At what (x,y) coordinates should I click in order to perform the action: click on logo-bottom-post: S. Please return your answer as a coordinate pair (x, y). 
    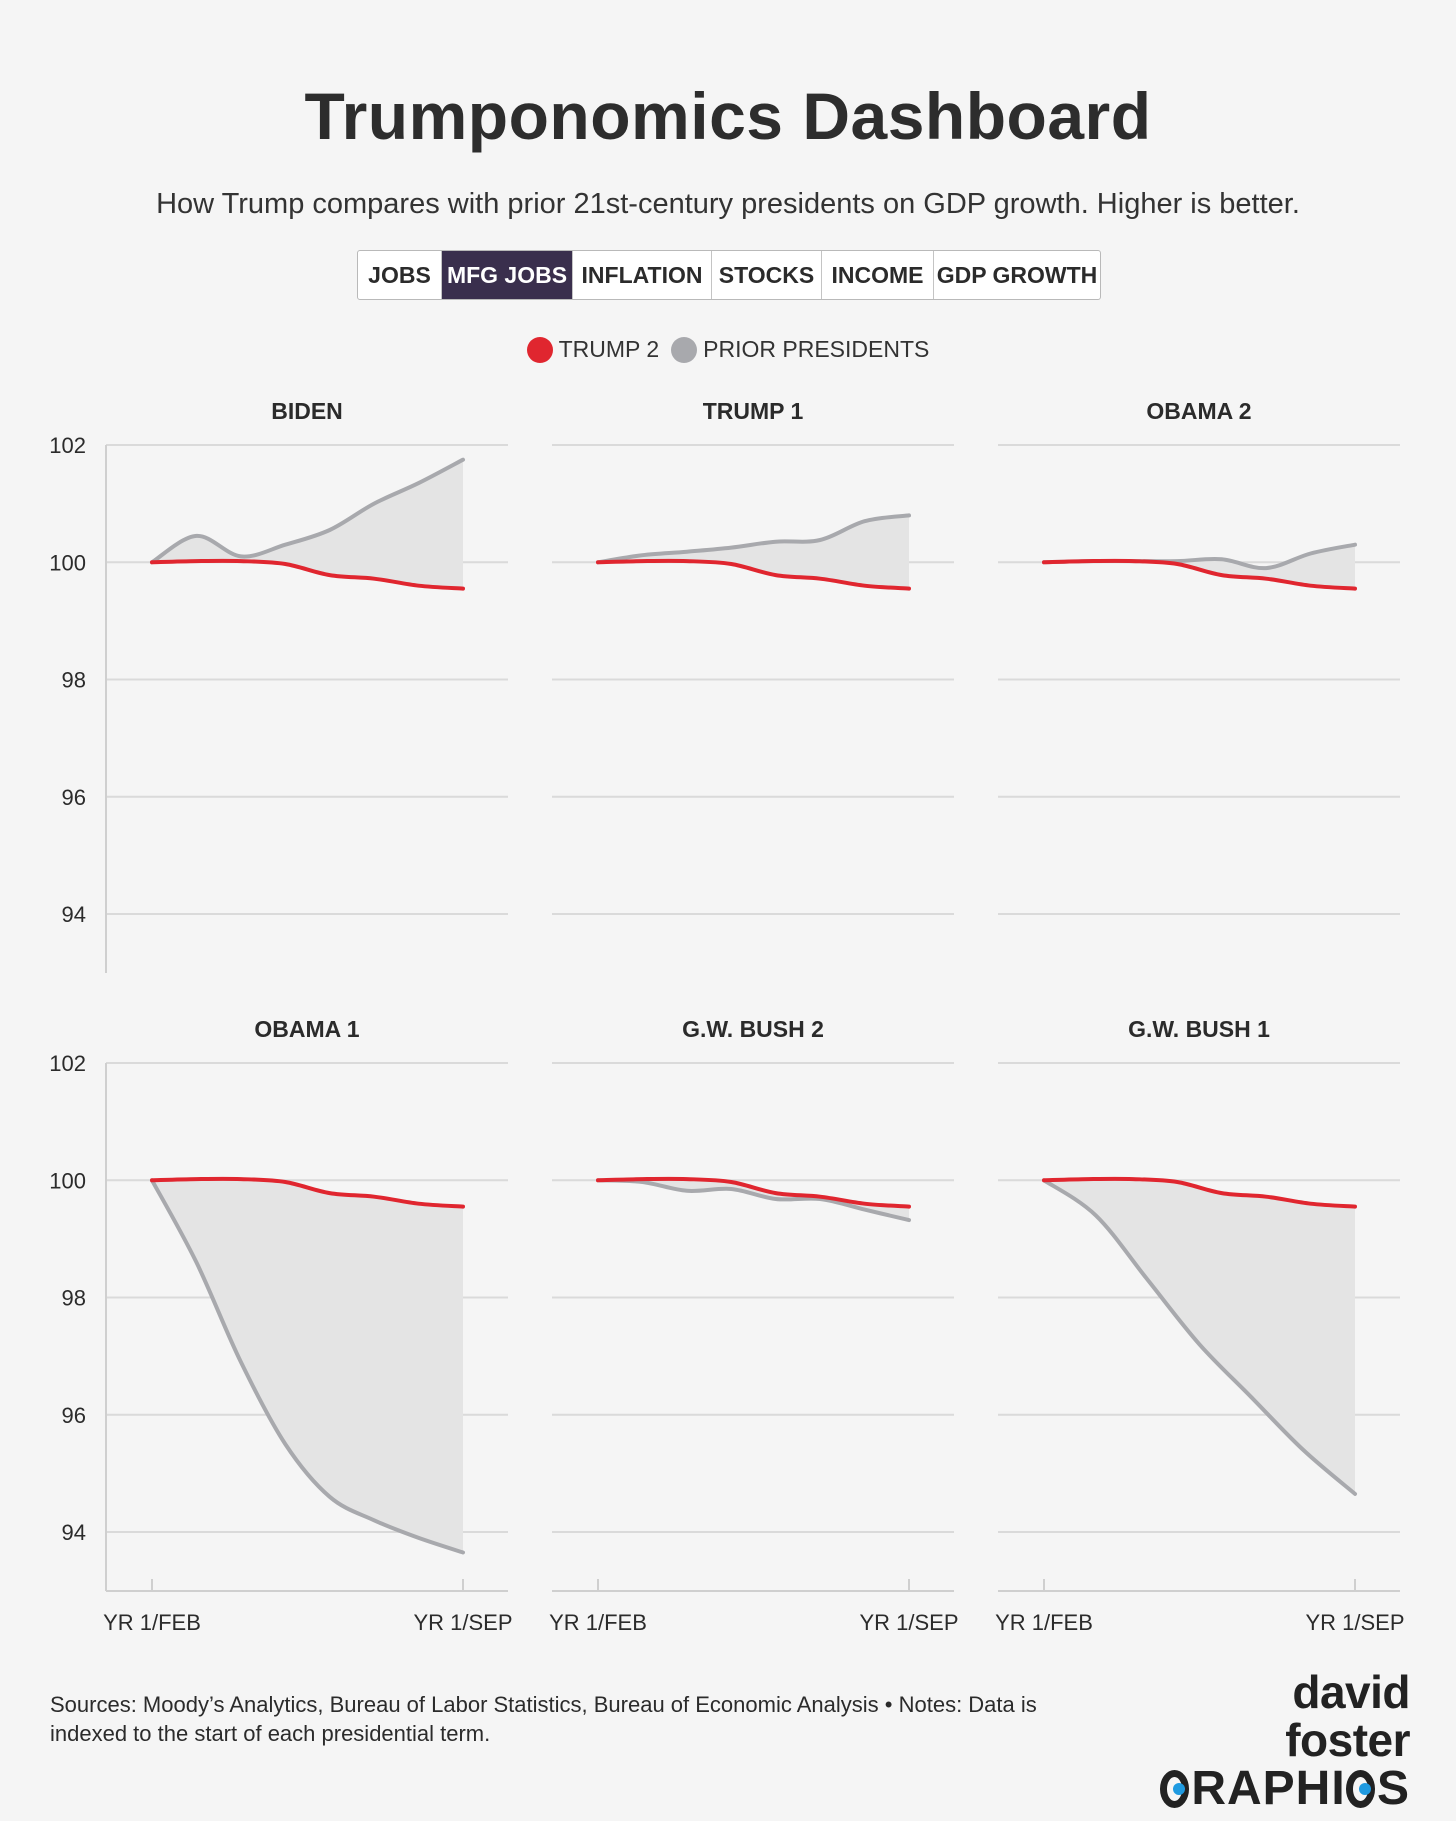
    Looking at the image, I should click on (1393, 1788).